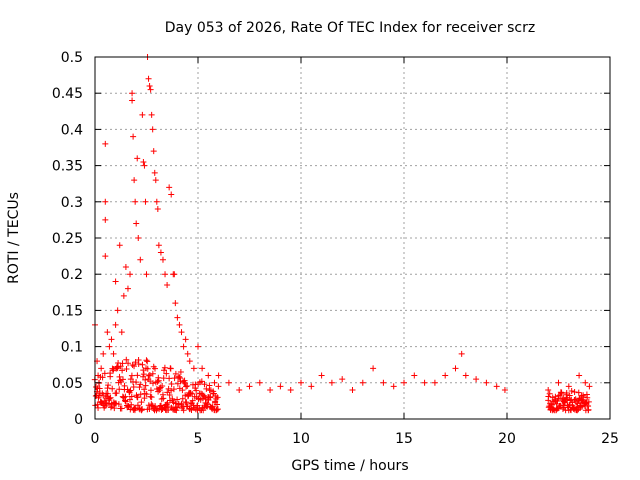  Describe the element at coordinates (72, 348) in the screenshot. I see `y-tick-label: 0.1` at that location.